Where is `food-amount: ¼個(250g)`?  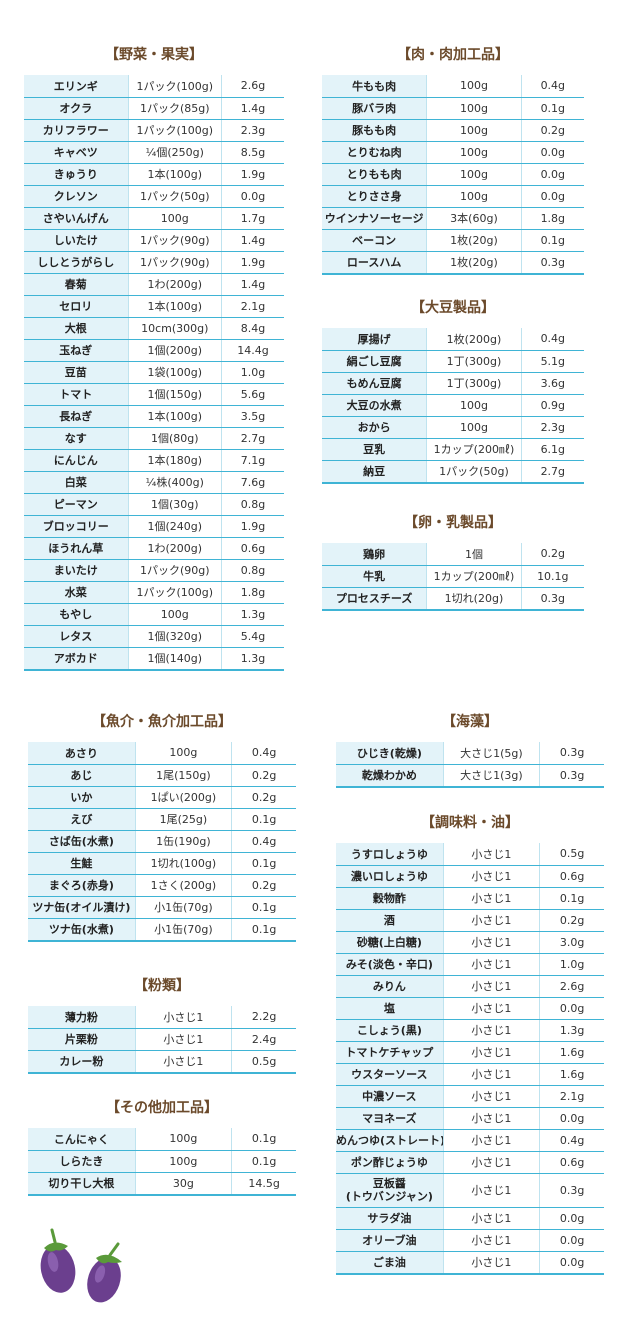
food-amount: ¼個(250g) is located at coordinates (174, 152).